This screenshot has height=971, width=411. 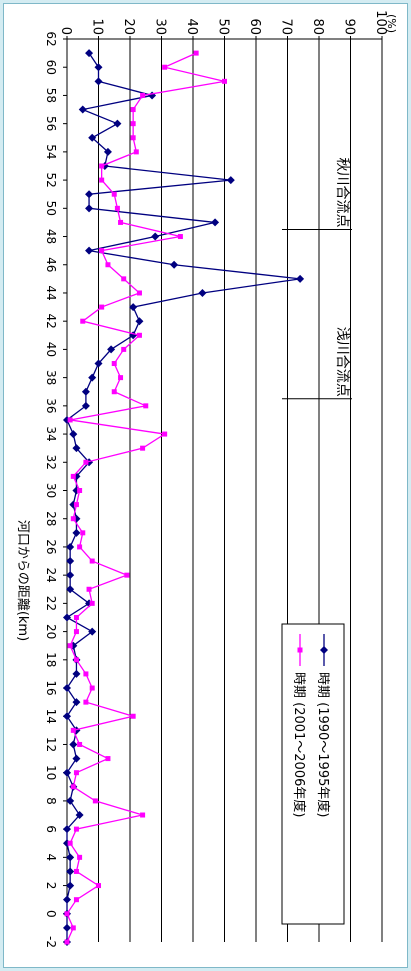 What do you see at coordinates (51, 801) in the screenshot?
I see `x-tick-label: 8` at bounding box center [51, 801].